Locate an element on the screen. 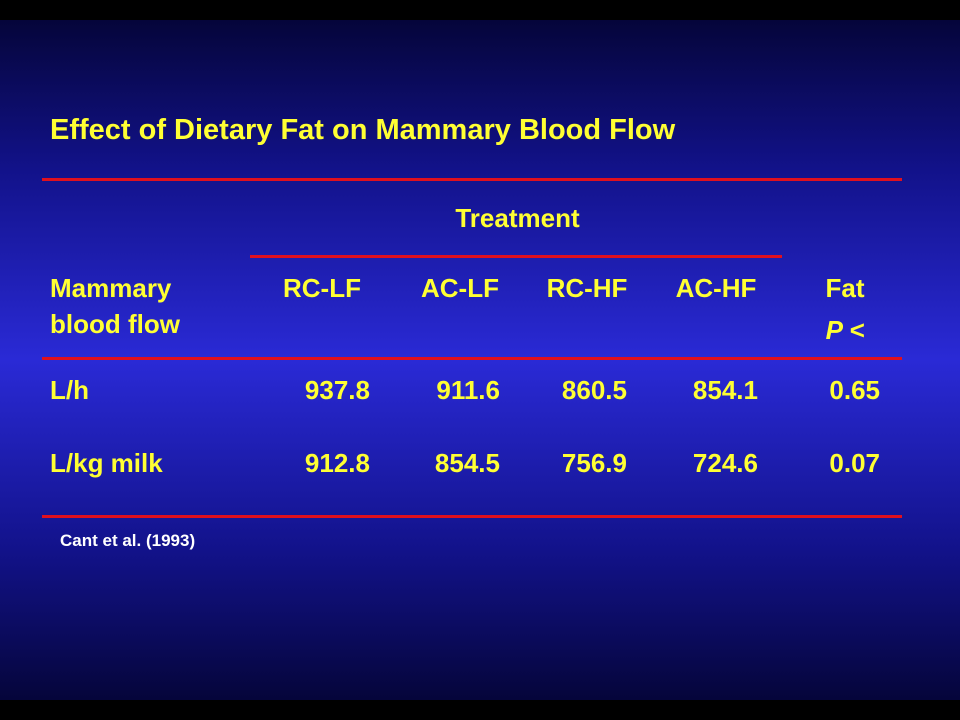 The height and width of the screenshot is (720, 960). column-header-ac-lf: AC-LF is located at coordinates (460, 288).